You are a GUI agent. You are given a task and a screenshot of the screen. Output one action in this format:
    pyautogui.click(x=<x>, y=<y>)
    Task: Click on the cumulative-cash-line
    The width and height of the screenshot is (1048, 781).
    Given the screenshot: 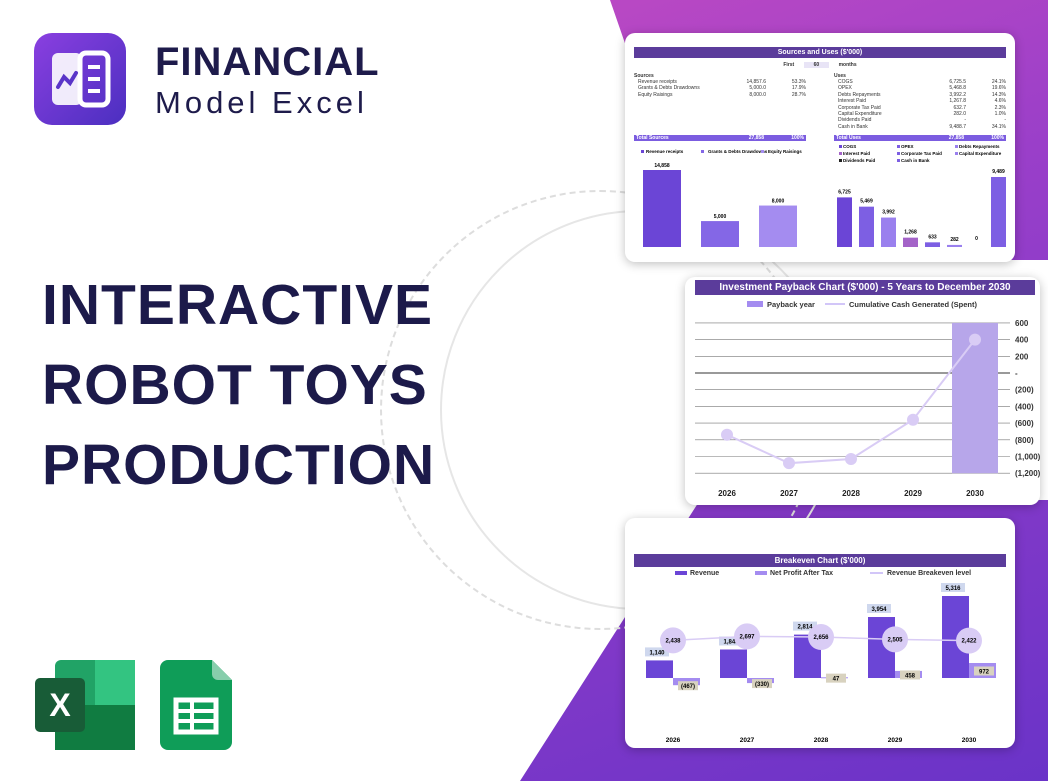 What is the action you would take?
    pyautogui.click(x=851, y=401)
    